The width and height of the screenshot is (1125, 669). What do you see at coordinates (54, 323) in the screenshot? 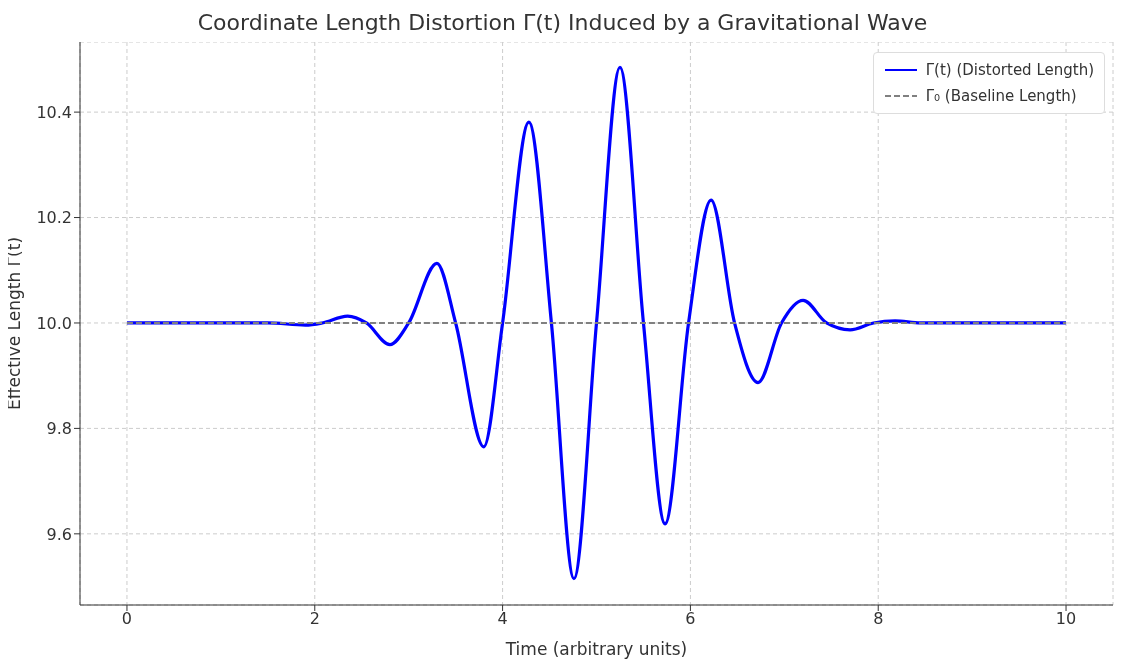
I see `y-tick-label: 10.0` at bounding box center [54, 323].